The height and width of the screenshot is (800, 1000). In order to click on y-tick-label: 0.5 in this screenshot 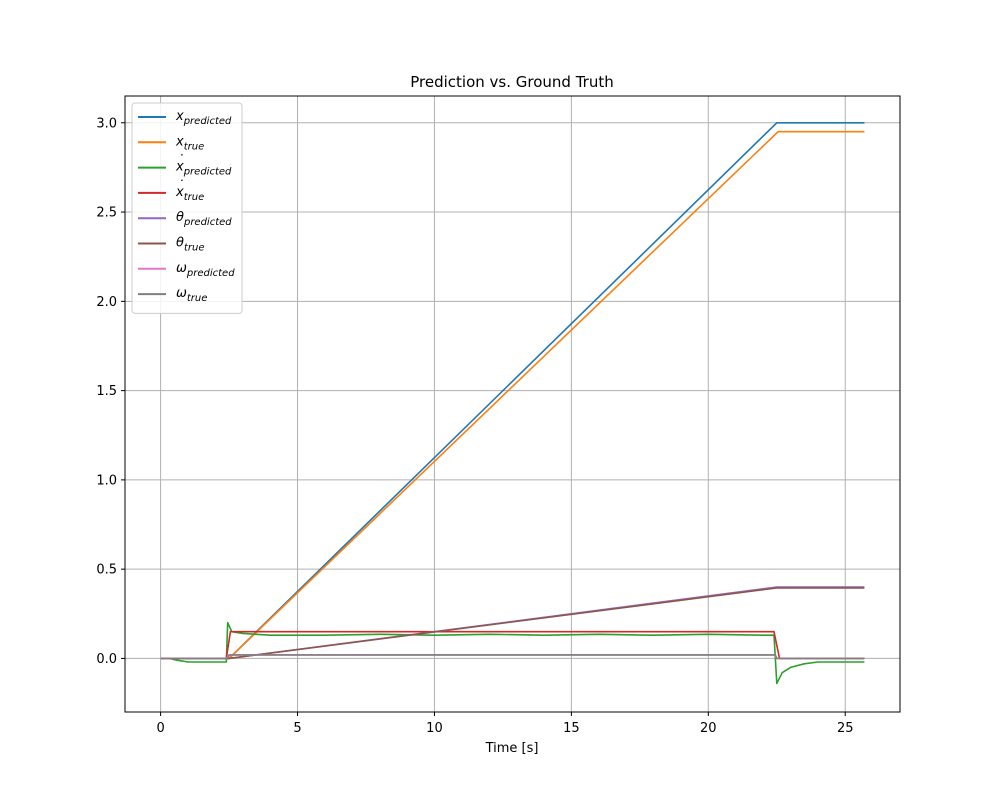, I will do `click(106, 570)`.